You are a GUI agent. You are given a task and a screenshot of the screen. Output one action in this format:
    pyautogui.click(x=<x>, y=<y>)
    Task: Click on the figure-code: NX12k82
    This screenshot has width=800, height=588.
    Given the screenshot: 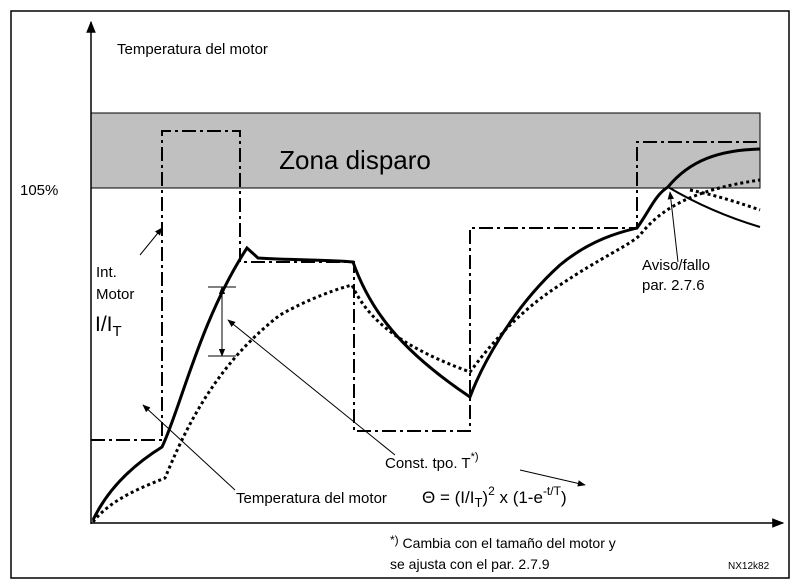 What is the action you would take?
    pyautogui.click(x=749, y=566)
    